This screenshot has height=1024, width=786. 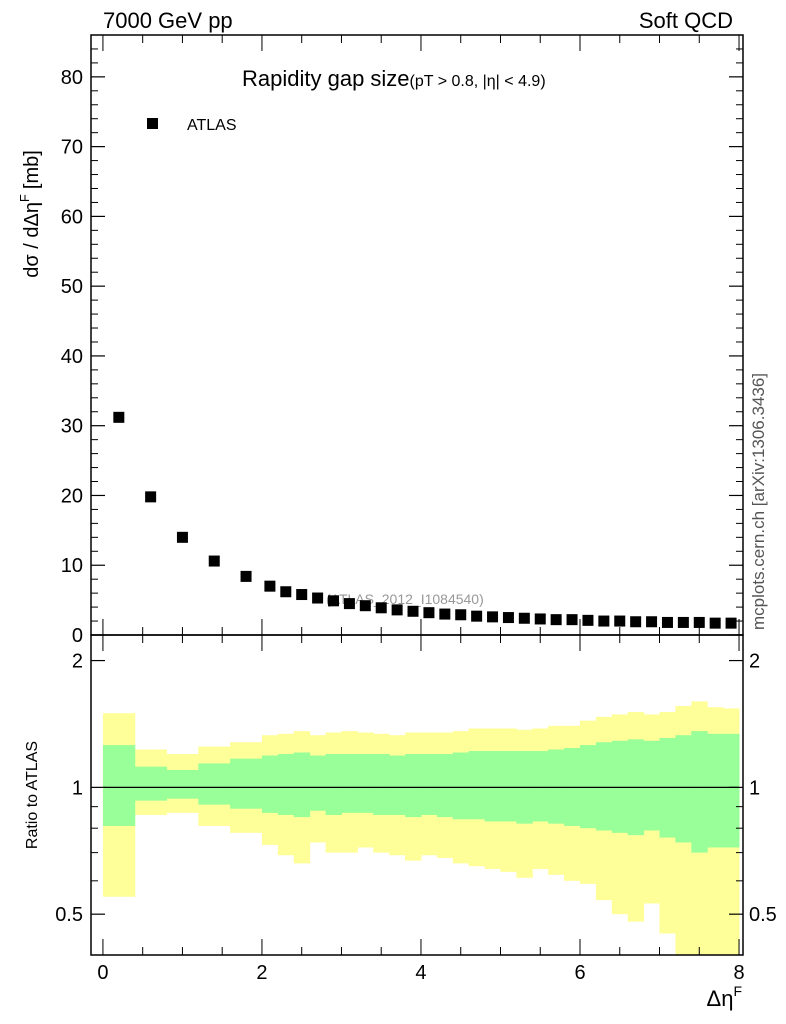 What do you see at coordinates (72, 78) in the screenshot?
I see `main-y-tick-label: 80` at bounding box center [72, 78].